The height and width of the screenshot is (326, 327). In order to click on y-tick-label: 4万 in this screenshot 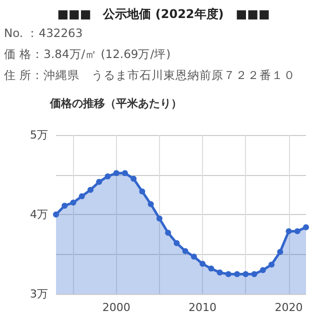, I will do `click(39, 214)`.